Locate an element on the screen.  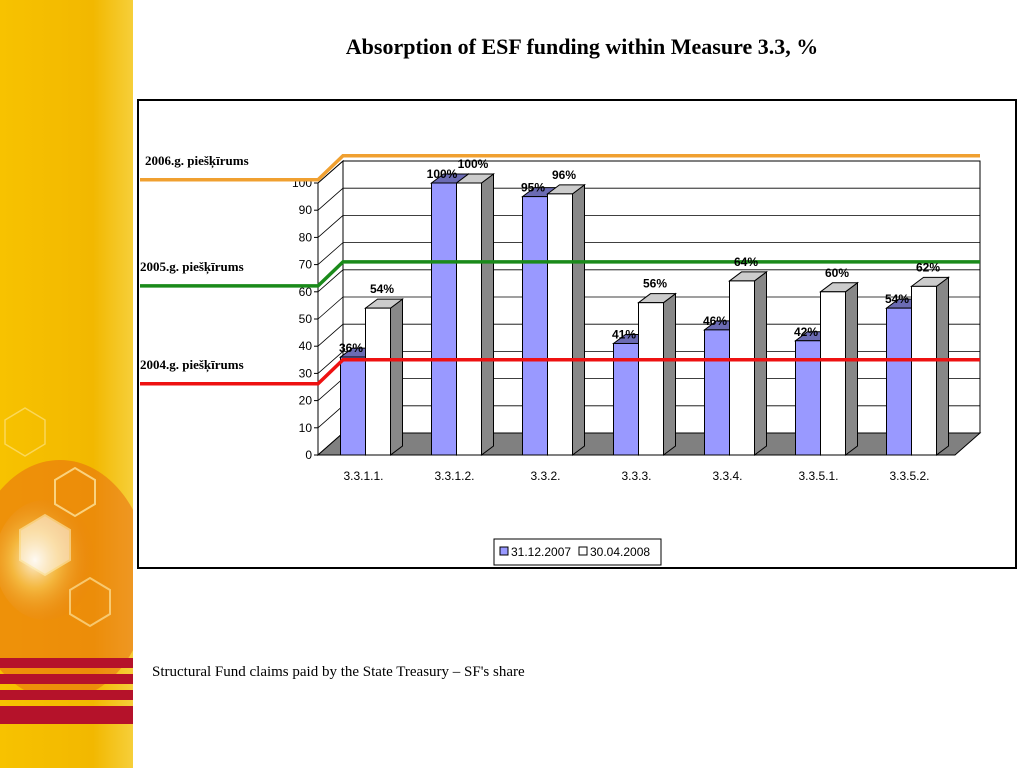
y-tick-label: 20 is located at coordinates (306, 401).